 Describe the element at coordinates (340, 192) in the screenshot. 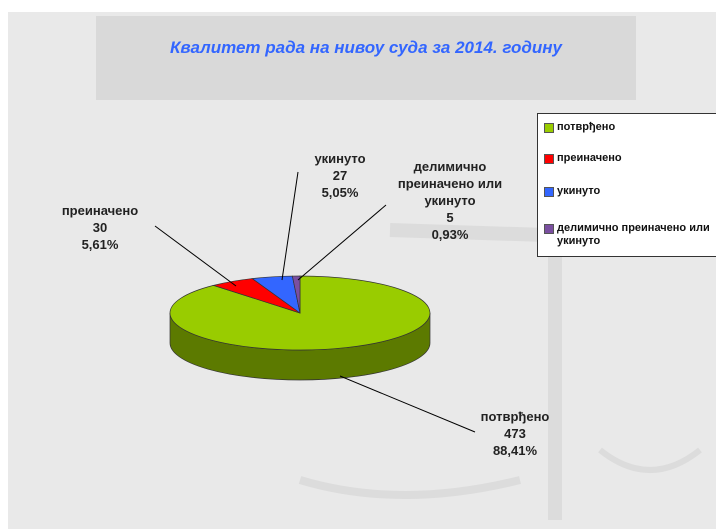

I see `label-percent: 5,05%` at that location.